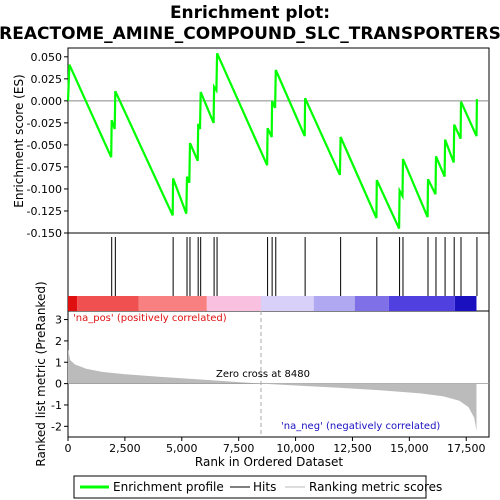  Describe the element at coordinates (375, 487) in the screenshot. I see `legend-metric-label: Ranking metric scores` at that location.